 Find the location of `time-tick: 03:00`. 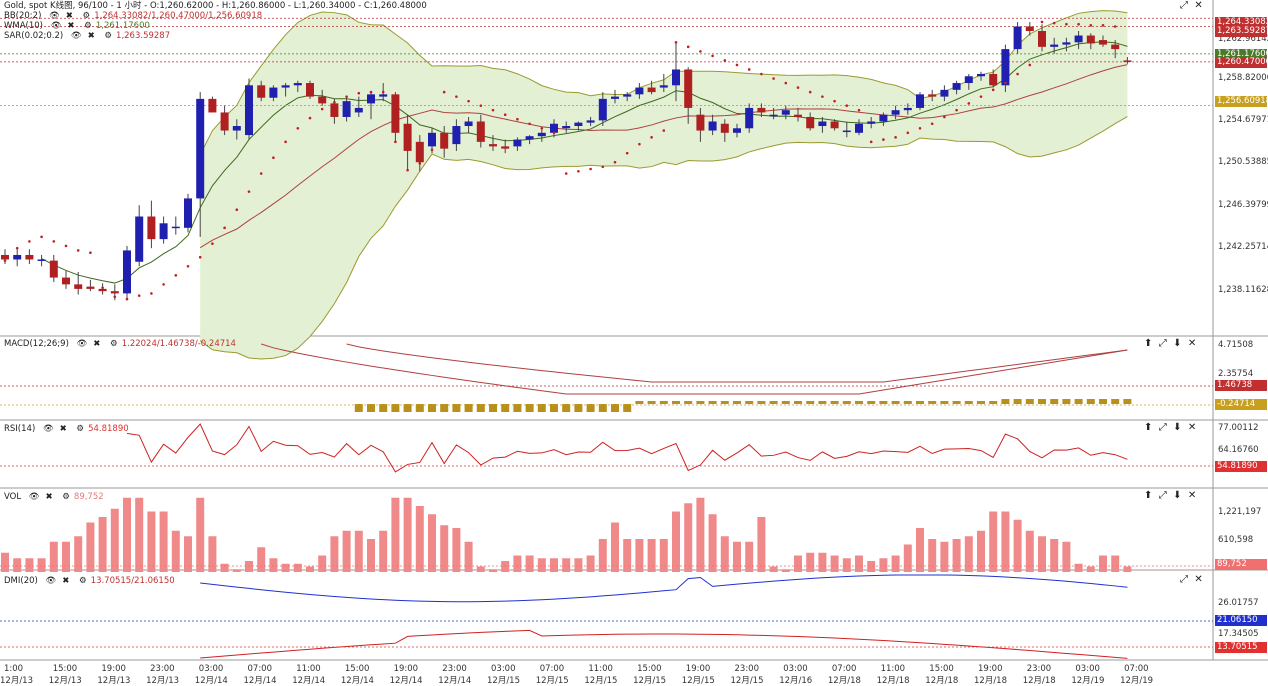

time-tick: 03:00 is located at coordinates (1087, 669).